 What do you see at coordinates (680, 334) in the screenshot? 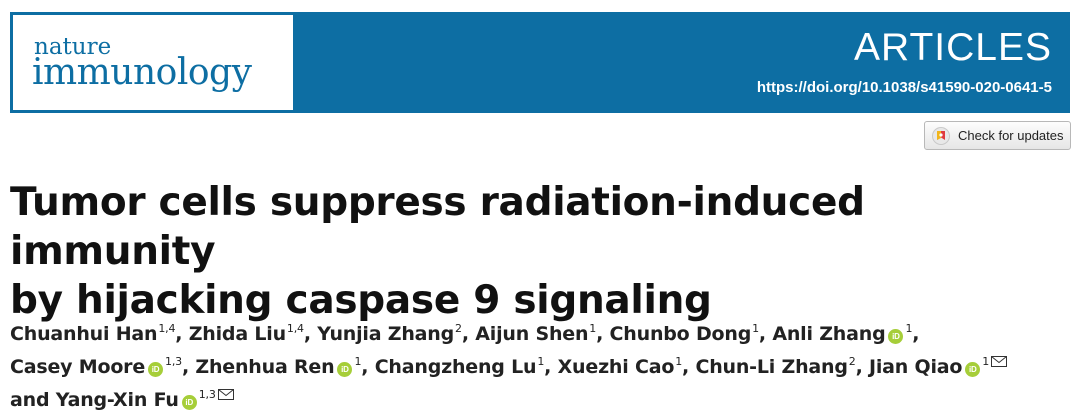
I see `author-name: Chunbo Dong` at bounding box center [680, 334].